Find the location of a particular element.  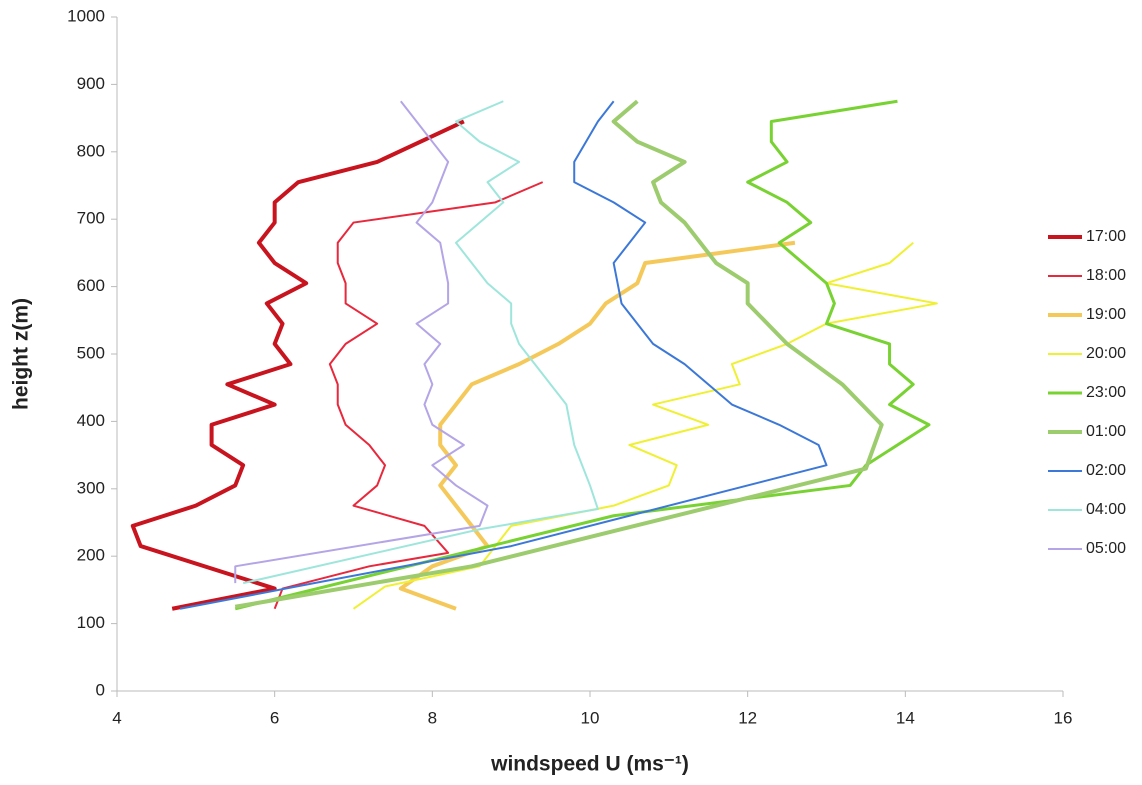

legend-label: 05:00 is located at coordinates (1106, 548).